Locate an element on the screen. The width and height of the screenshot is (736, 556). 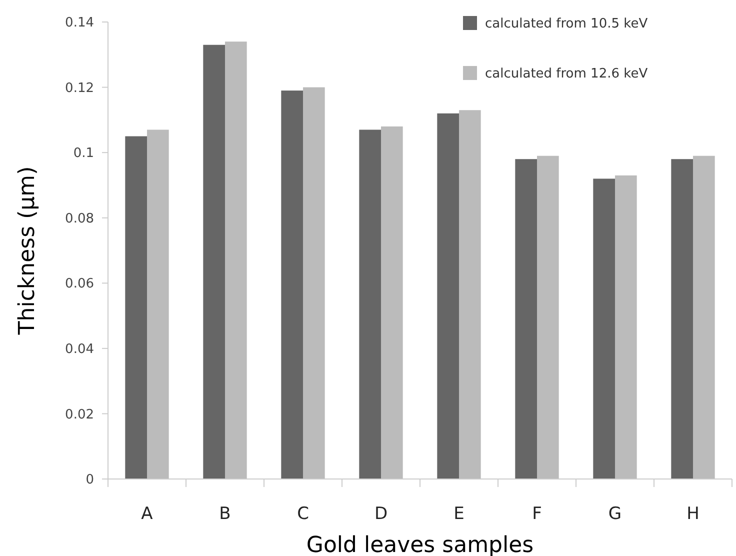
x-tick-label: E is located at coordinates (459, 514).